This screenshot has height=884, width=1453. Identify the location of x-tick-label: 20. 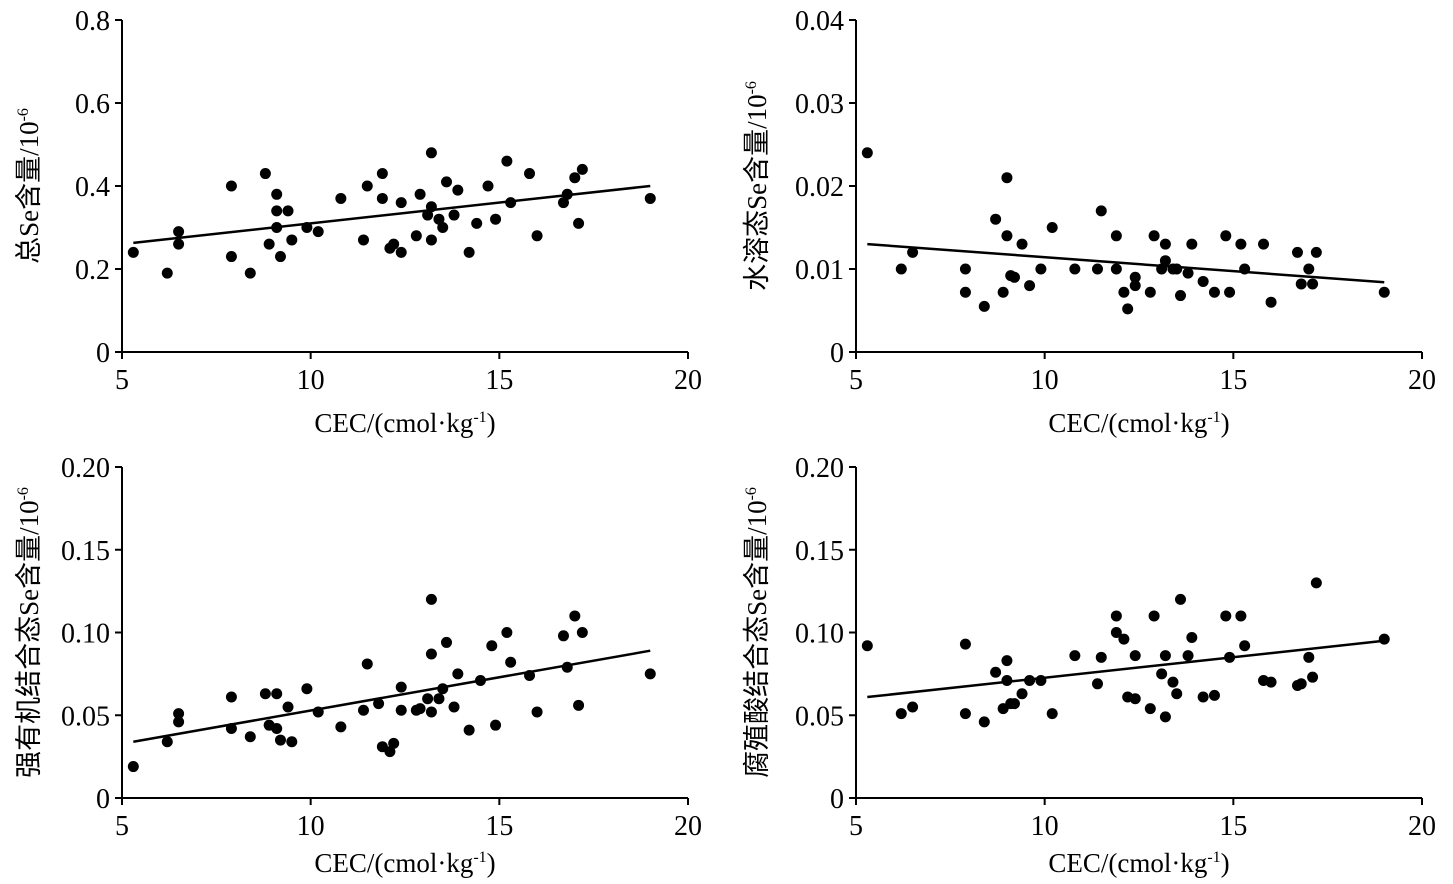
(1422, 826).